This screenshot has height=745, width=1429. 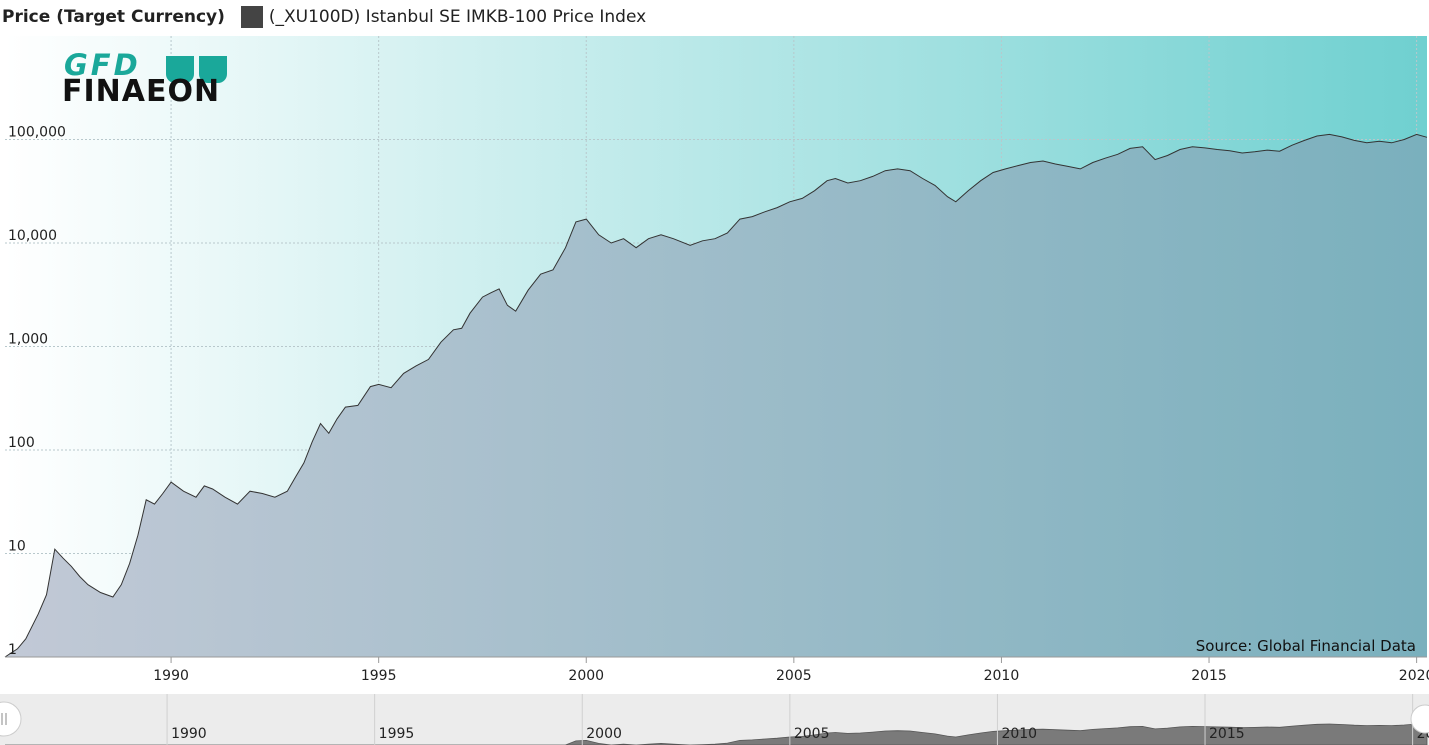 I want to click on y-tick-label: 1, so click(x=12, y=650).